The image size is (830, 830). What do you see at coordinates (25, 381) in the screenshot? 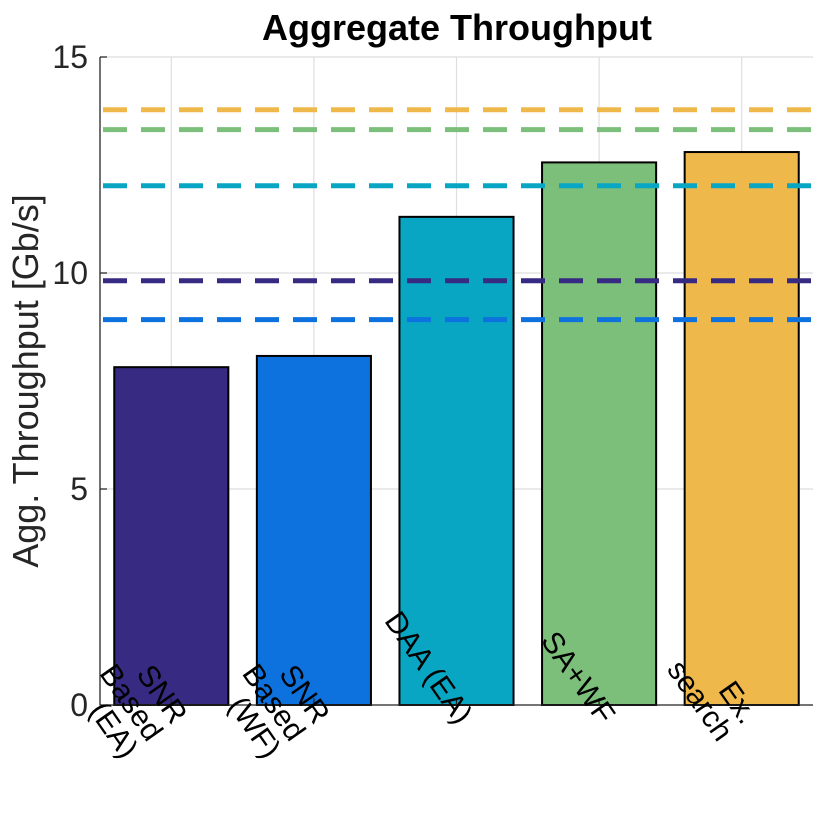
I see `y-axis-label: Agg. Throughput [Gb/s]` at bounding box center [25, 381].